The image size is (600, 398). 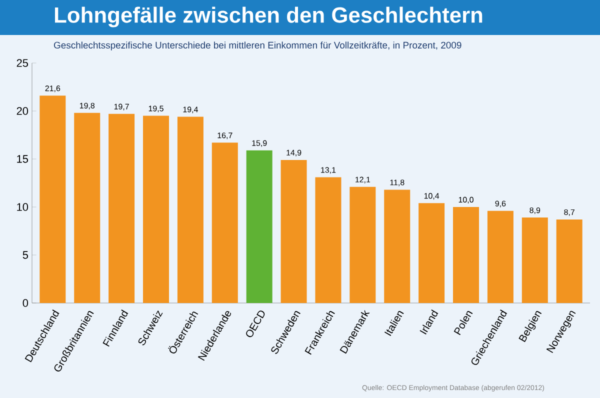 I want to click on y-tick-label: 20, so click(x=22, y=111).